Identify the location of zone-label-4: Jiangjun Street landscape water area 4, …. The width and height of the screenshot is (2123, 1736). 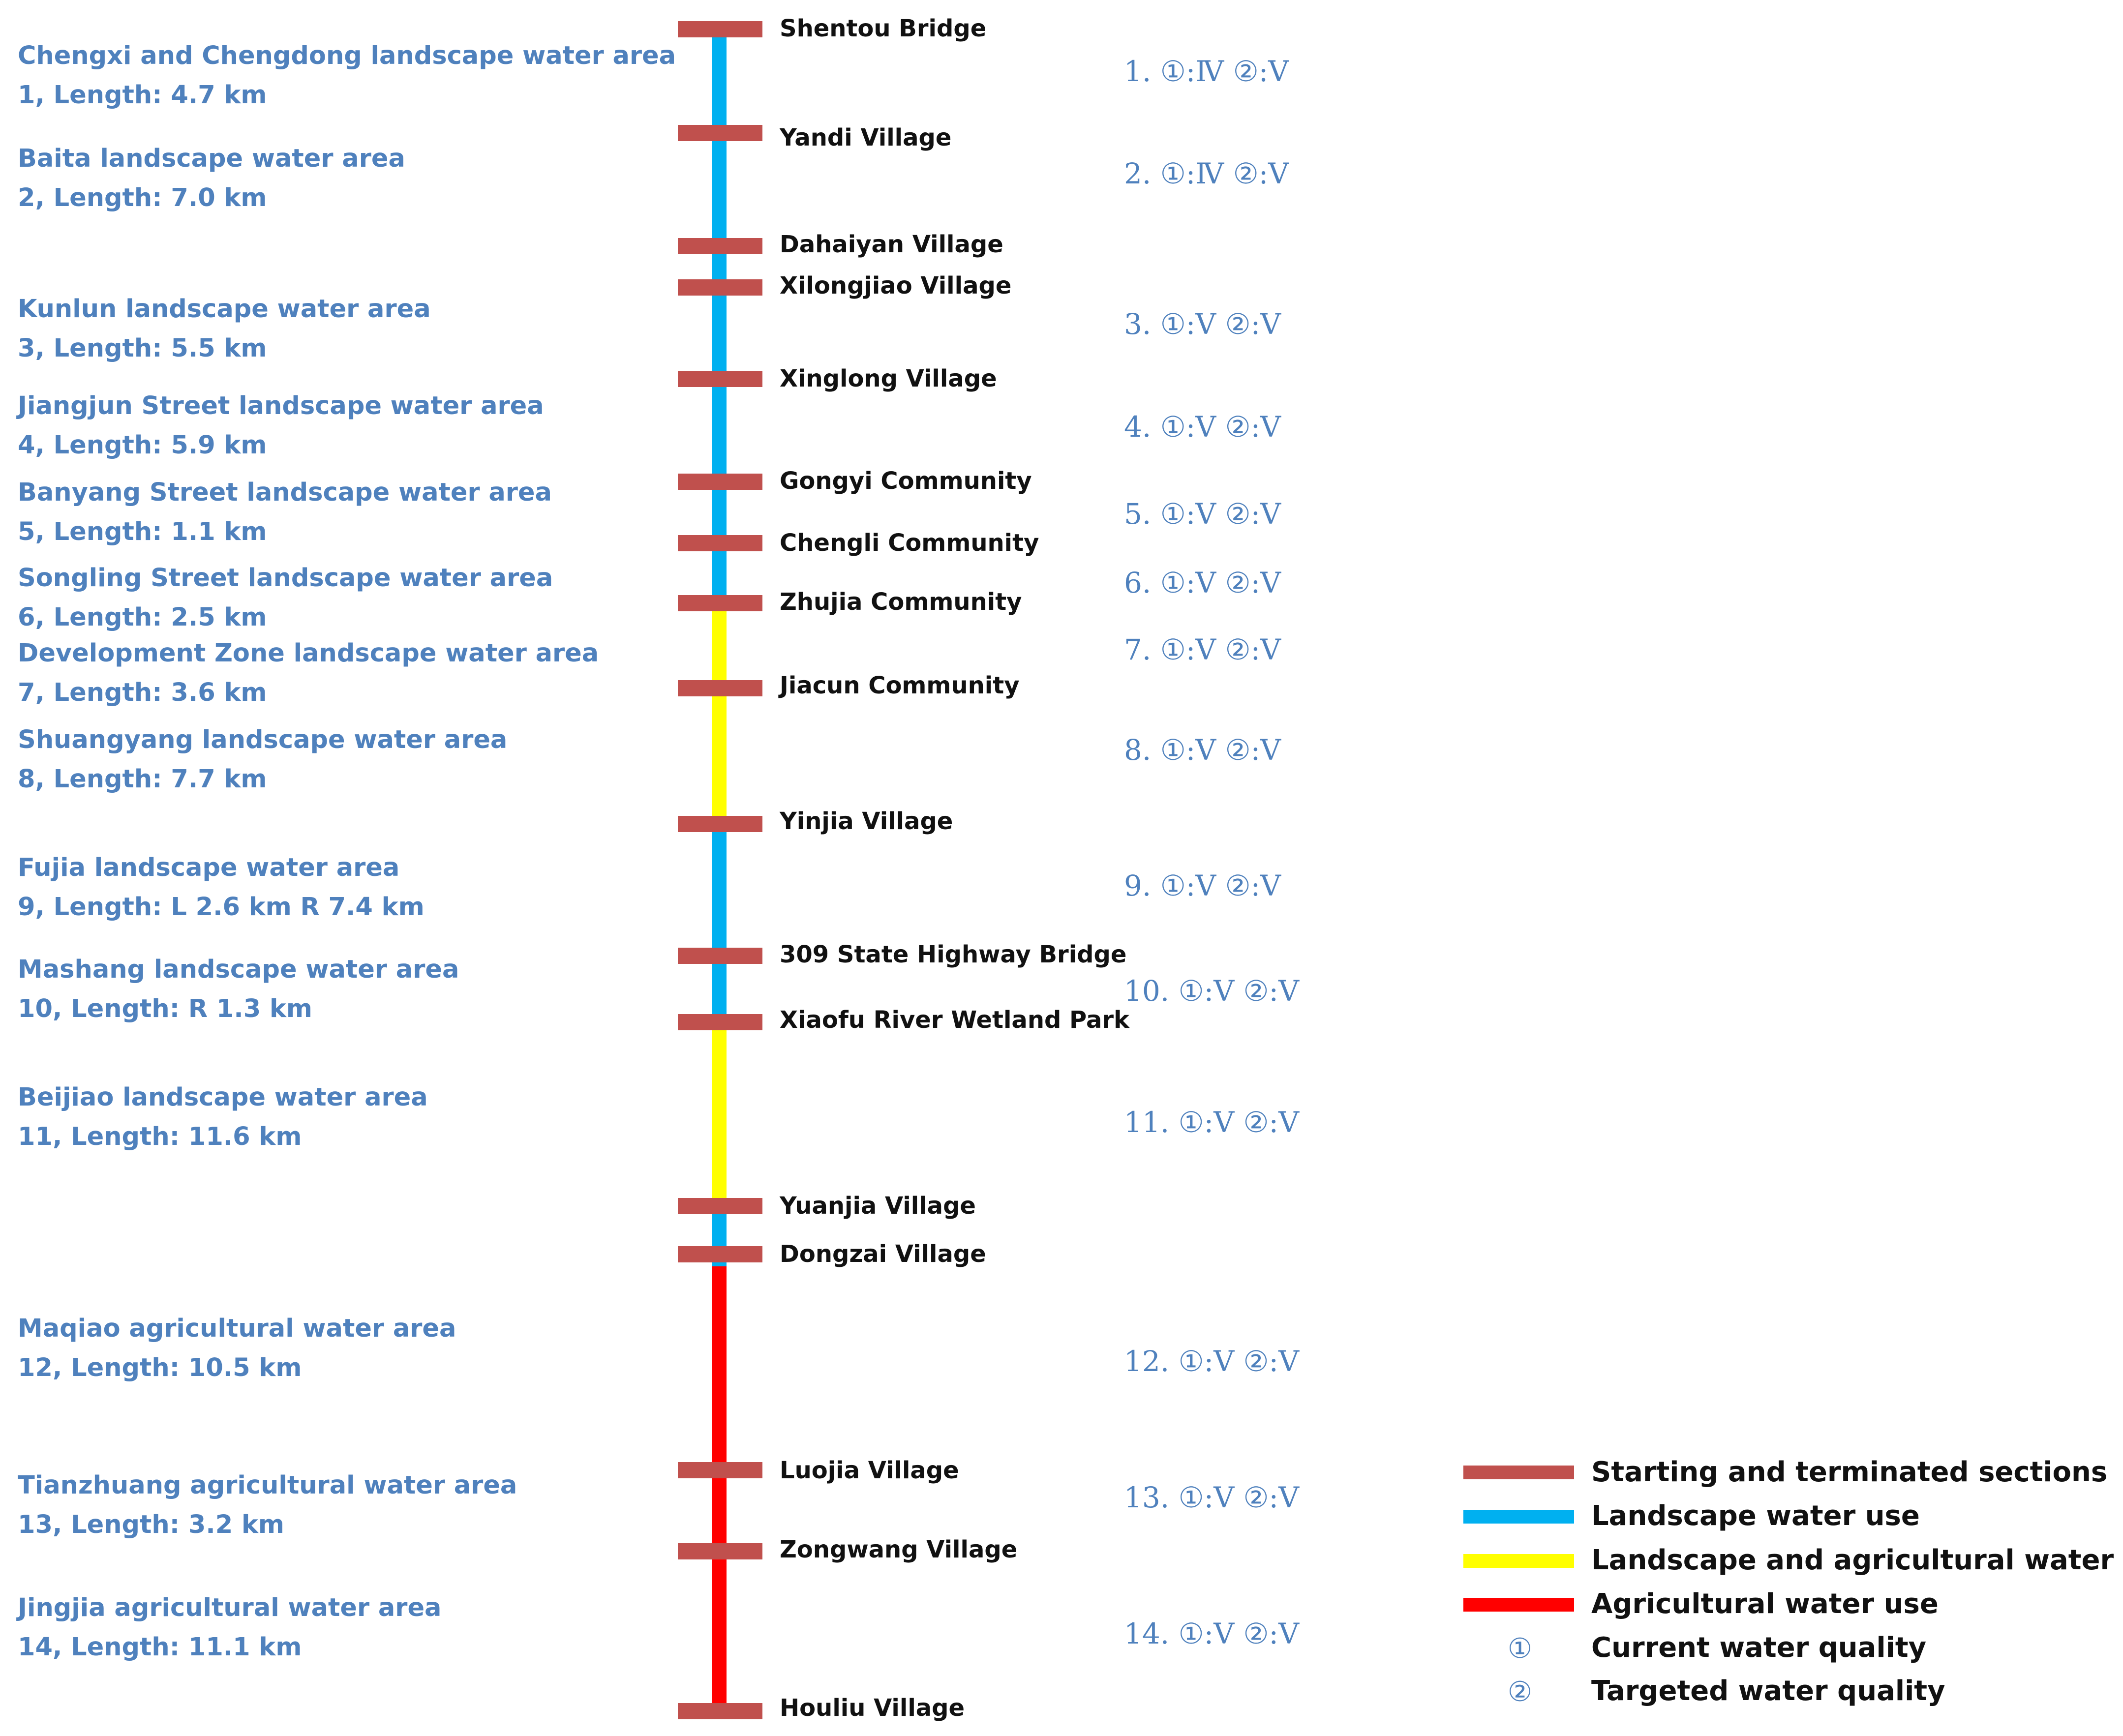
(281, 426).